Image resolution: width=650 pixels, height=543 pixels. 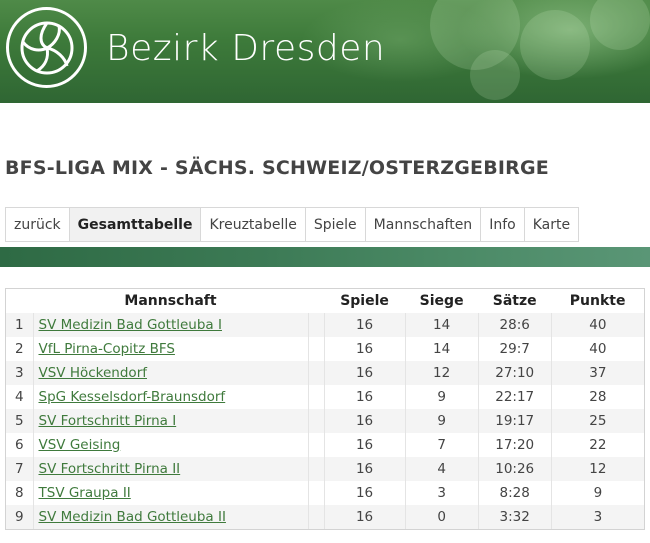 I want to click on cell-team: SpG Kesselsdorf-Braunsdorf, so click(x=170, y=397).